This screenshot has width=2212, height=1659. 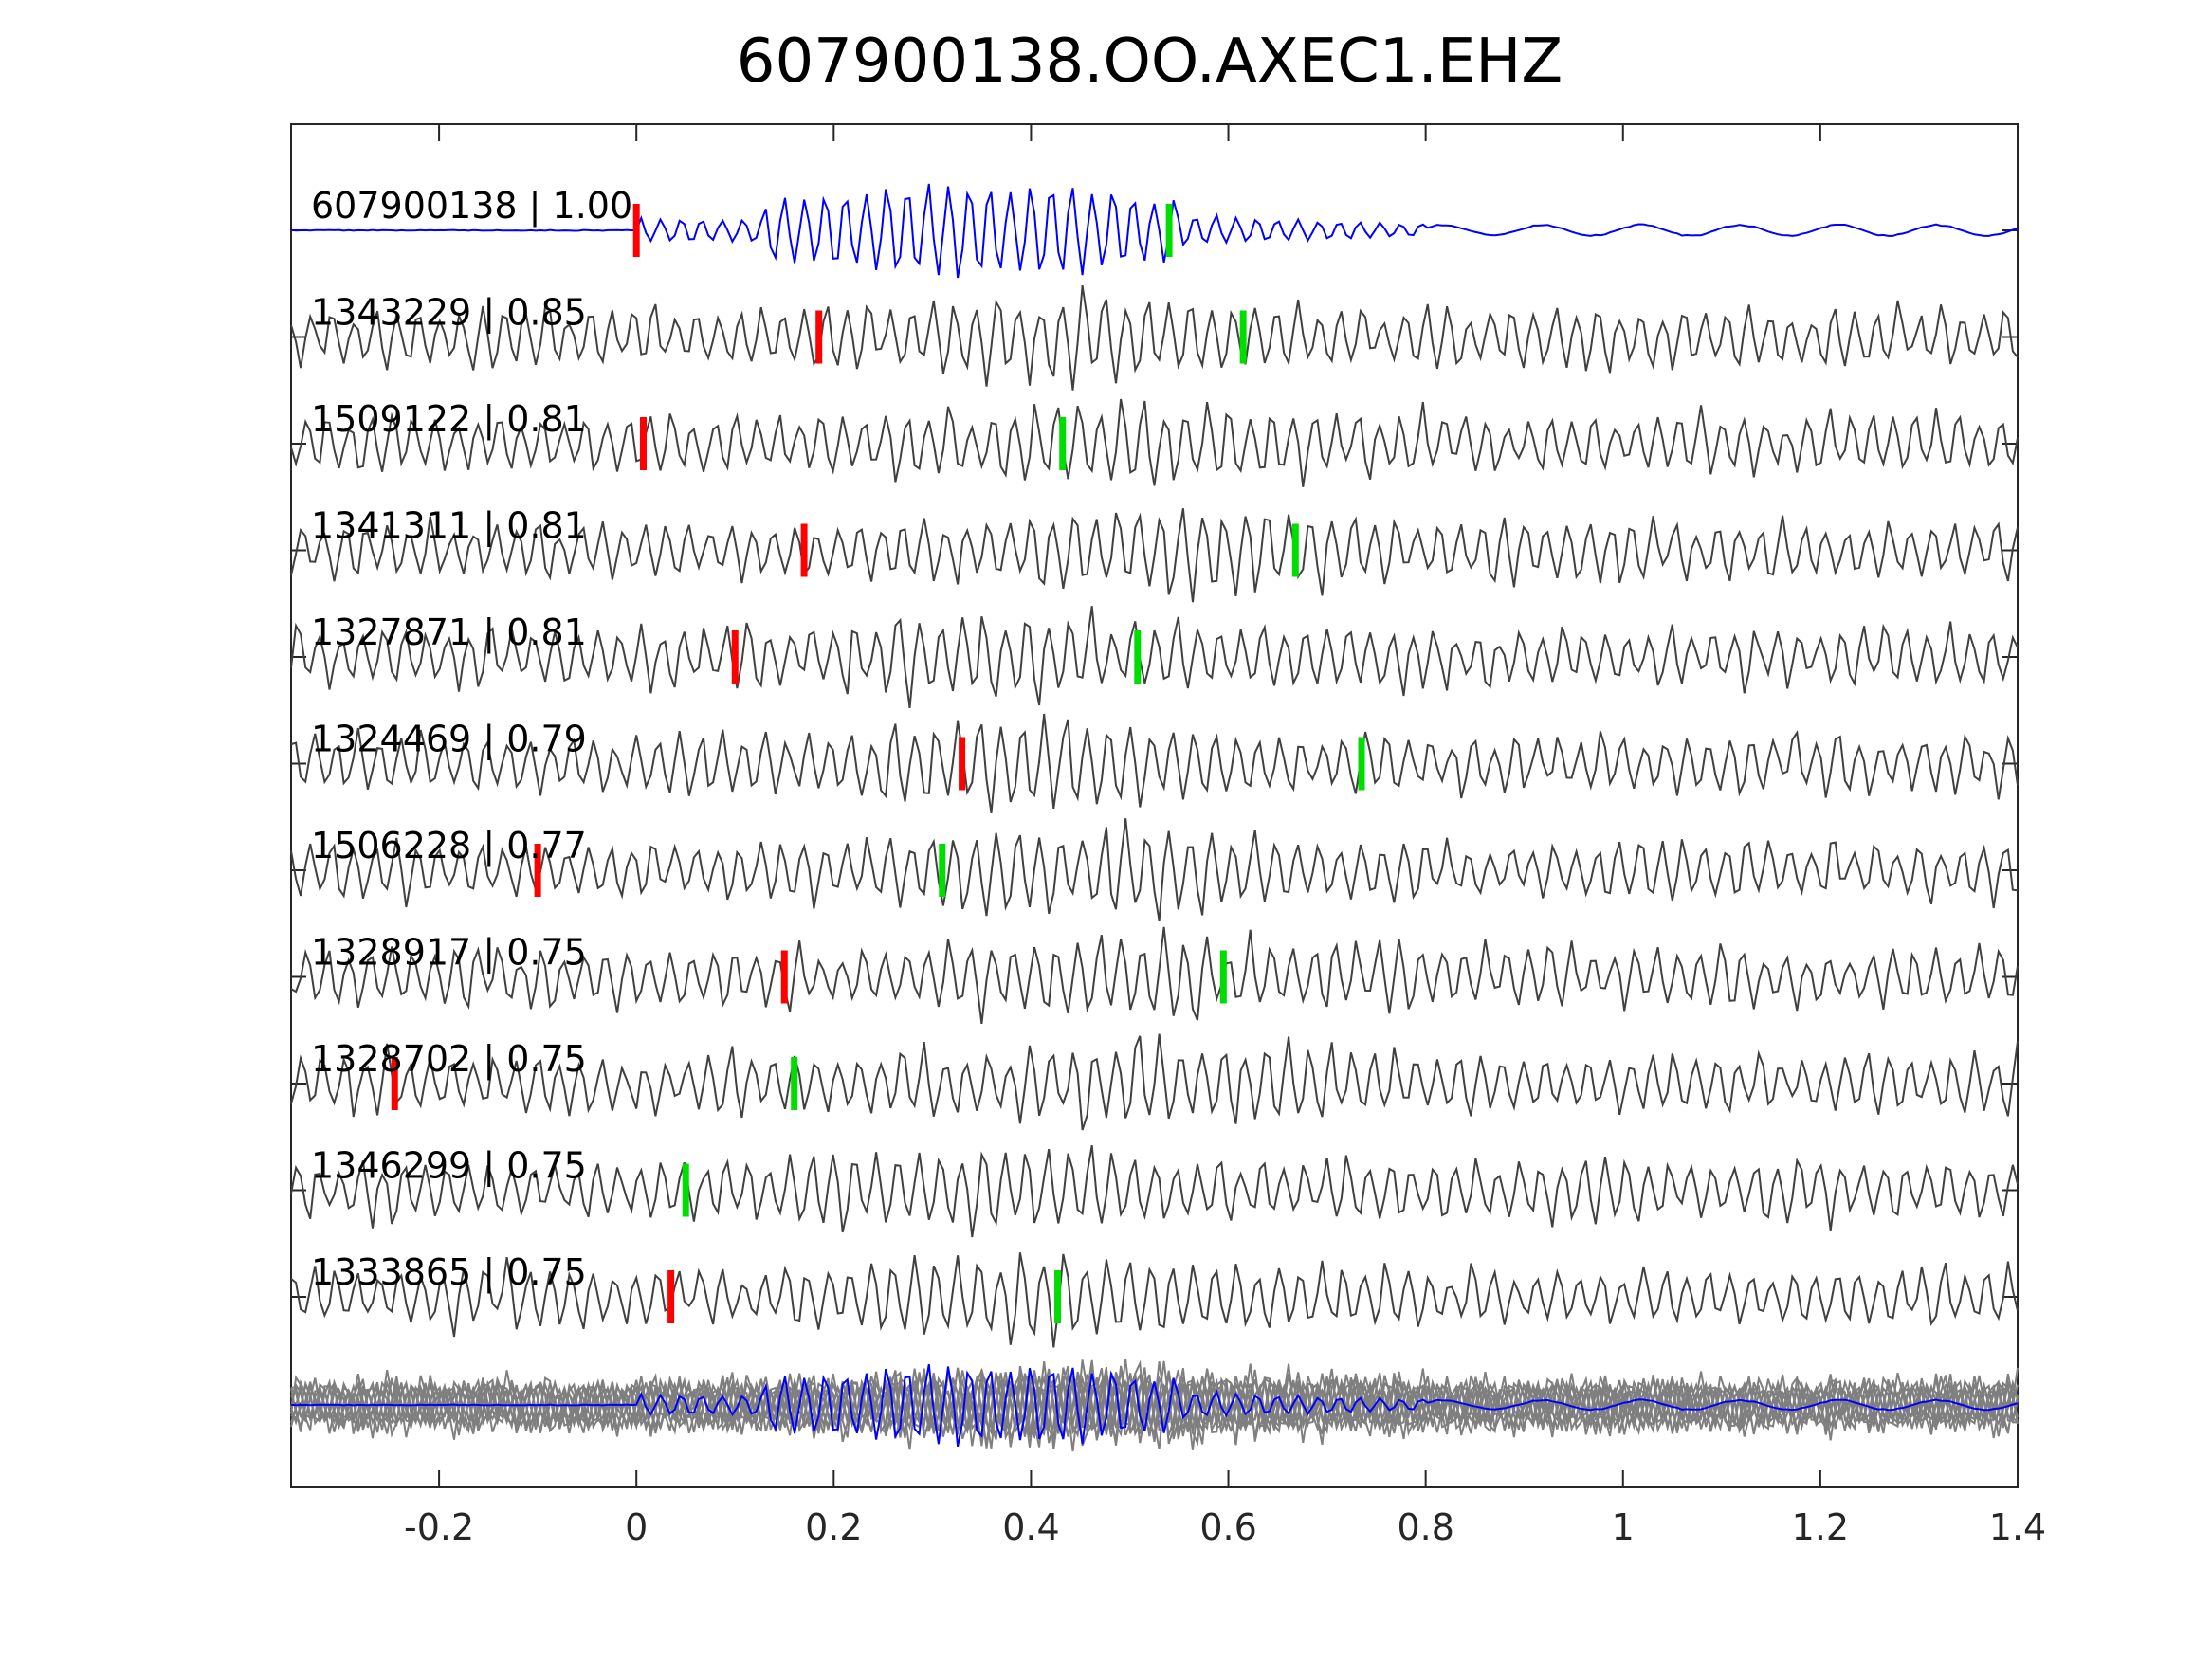 What do you see at coordinates (1149, 62) in the screenshot?
I see `chart-title: 607900138.OO.AXEC1.EHZ` at bounding box center [1149, 62].